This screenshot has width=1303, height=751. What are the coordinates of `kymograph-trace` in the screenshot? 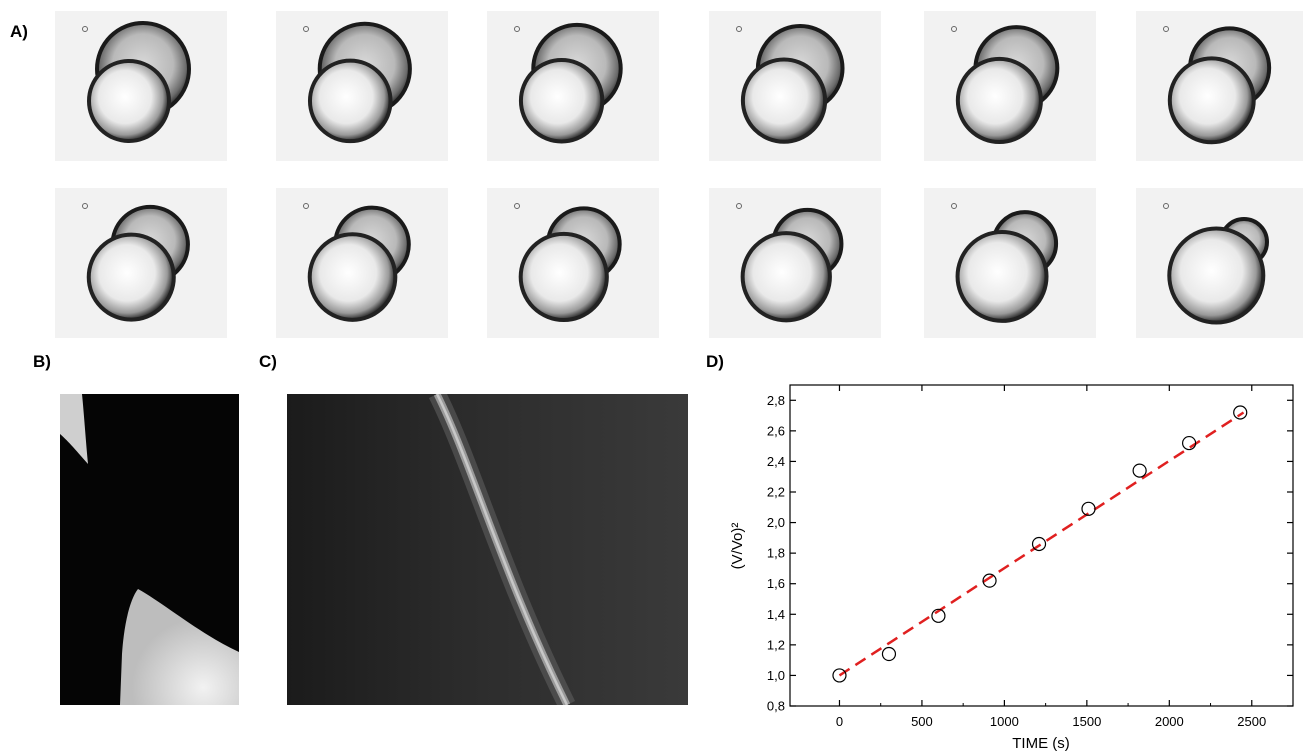 It's located at (487, 549).